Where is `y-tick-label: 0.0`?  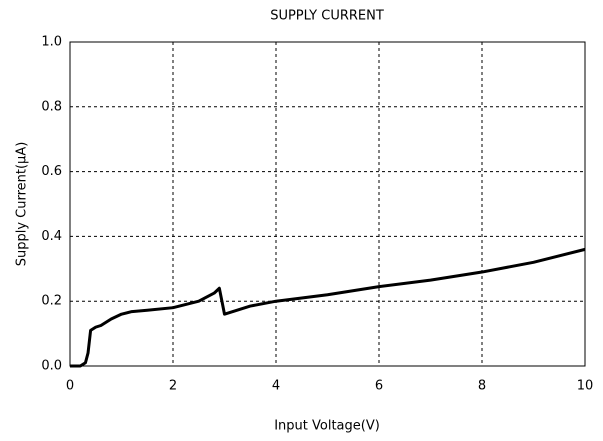 y-tick-label: 0.0 is located at coordinates (51, 366).